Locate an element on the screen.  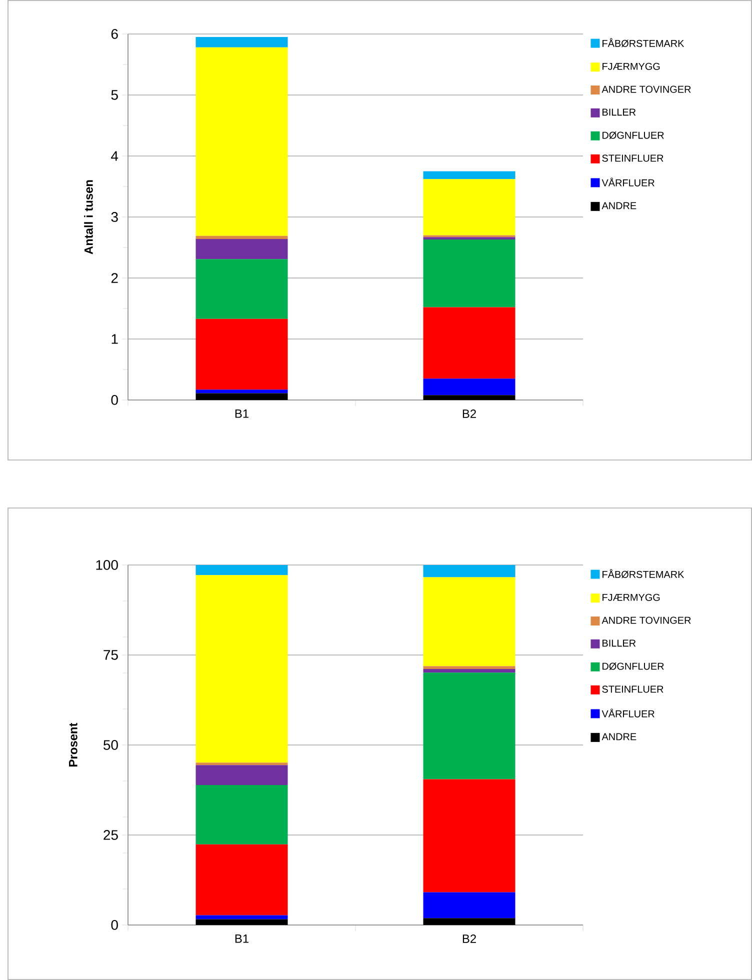
y-tick-label: 2 is located at coordinates (114, 278).